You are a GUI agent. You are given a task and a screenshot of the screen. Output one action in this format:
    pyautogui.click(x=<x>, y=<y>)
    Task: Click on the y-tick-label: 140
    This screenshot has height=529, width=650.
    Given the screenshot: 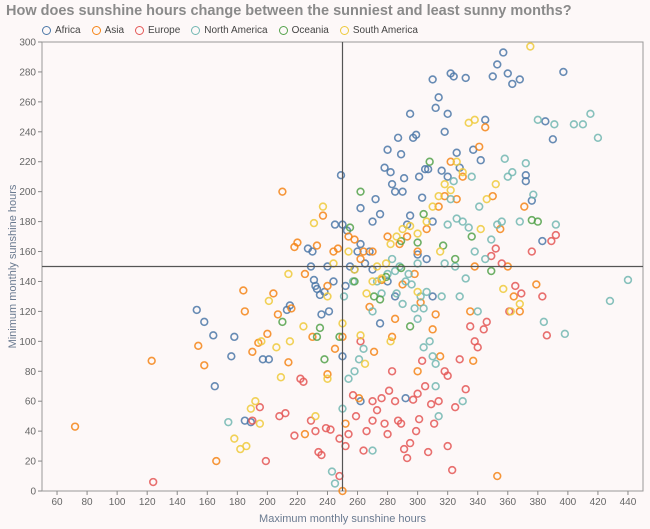 What is the action you would take?
    pyautogui.click(x=27, y=282)
    